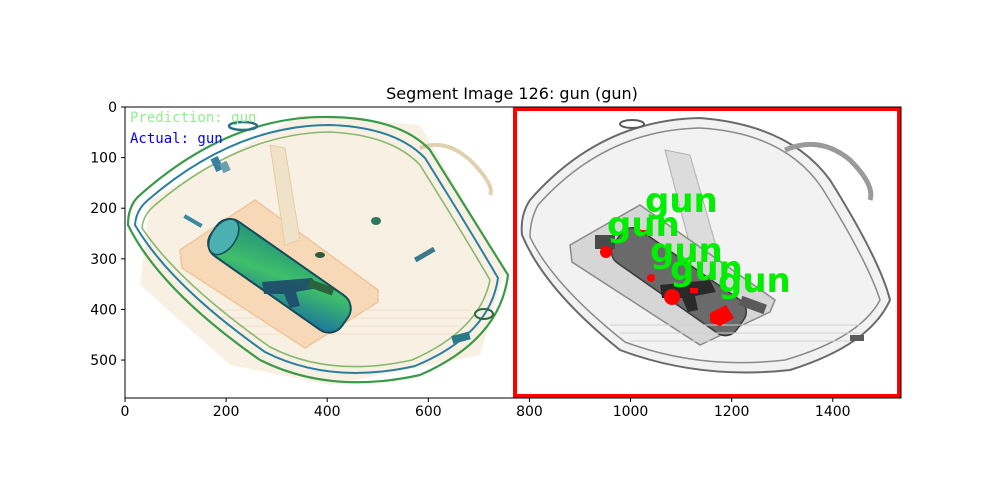 This screenshot has height=500, width=1000. I want to click on x-axis: 0 200 400 600 800 1000 1200 1400, so click(486, 409).